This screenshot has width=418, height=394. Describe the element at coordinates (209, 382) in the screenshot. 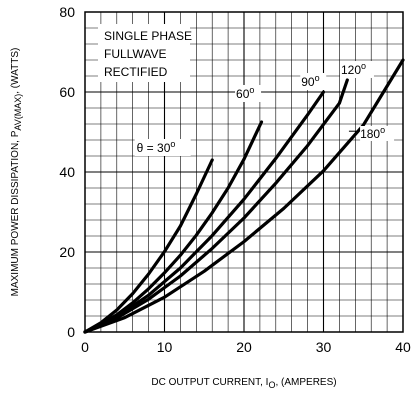

I see `x-axis-title-main: DC OUTPUT CURRENT, I` at that location.